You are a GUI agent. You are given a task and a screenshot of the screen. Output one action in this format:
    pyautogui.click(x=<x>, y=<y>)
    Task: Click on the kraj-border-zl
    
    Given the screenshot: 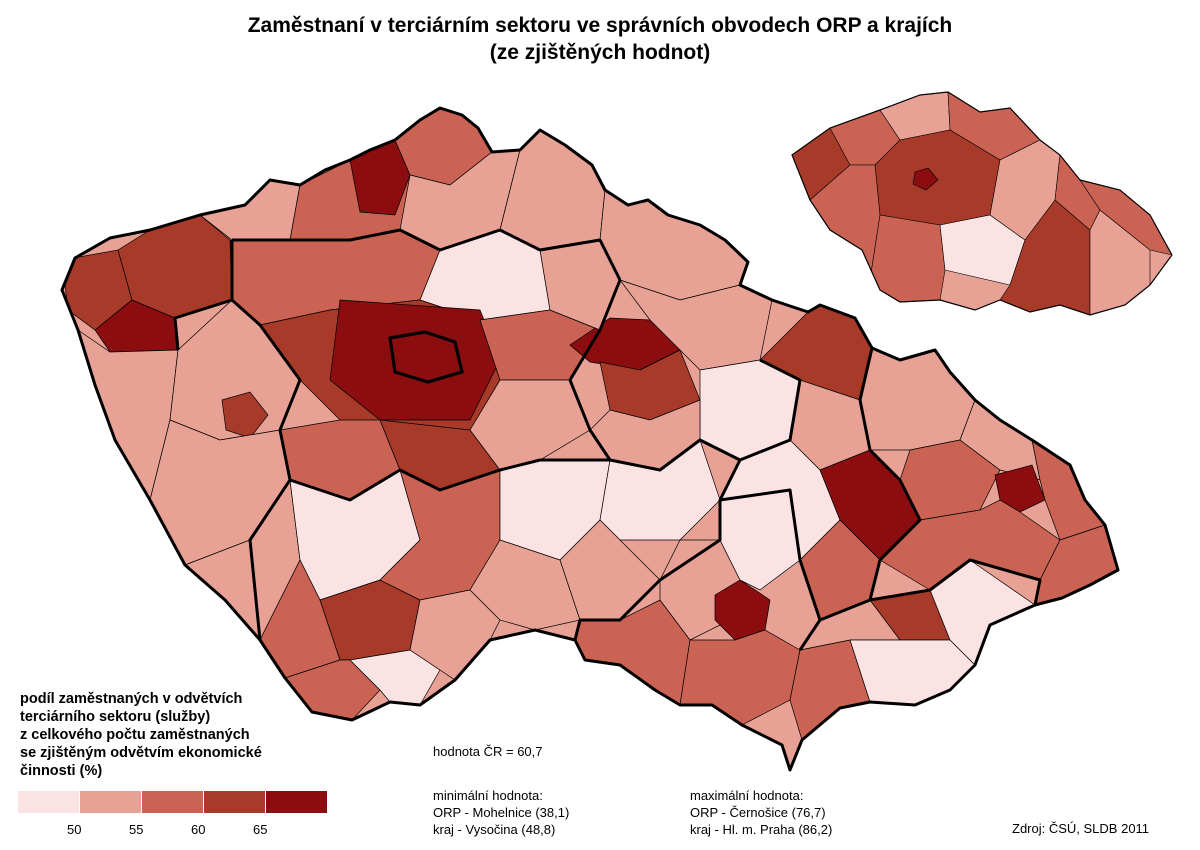 What is the action you would take?
    pyautogui.click(x=845, y=610)
    